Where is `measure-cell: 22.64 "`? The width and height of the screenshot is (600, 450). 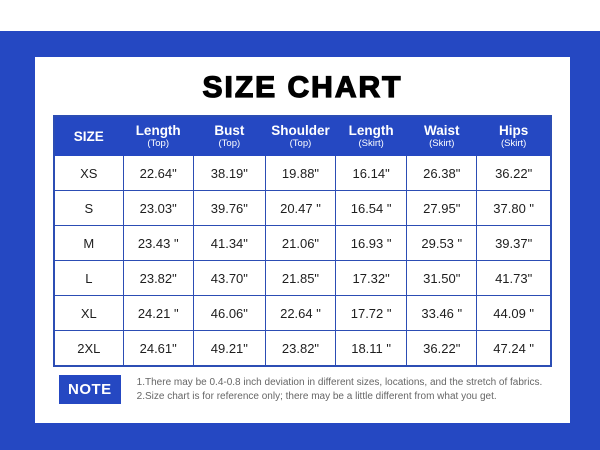
measure-cell: 22.64 " is located at coordinates (300, 313).